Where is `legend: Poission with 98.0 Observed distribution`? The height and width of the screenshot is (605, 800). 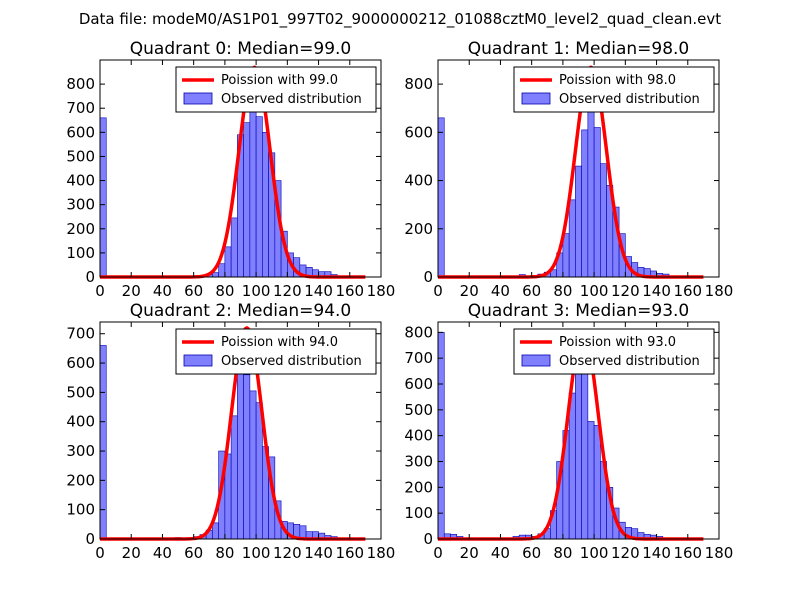 legend: Poission with 98.0 Observed distribution is located at coordinates (614, 89).